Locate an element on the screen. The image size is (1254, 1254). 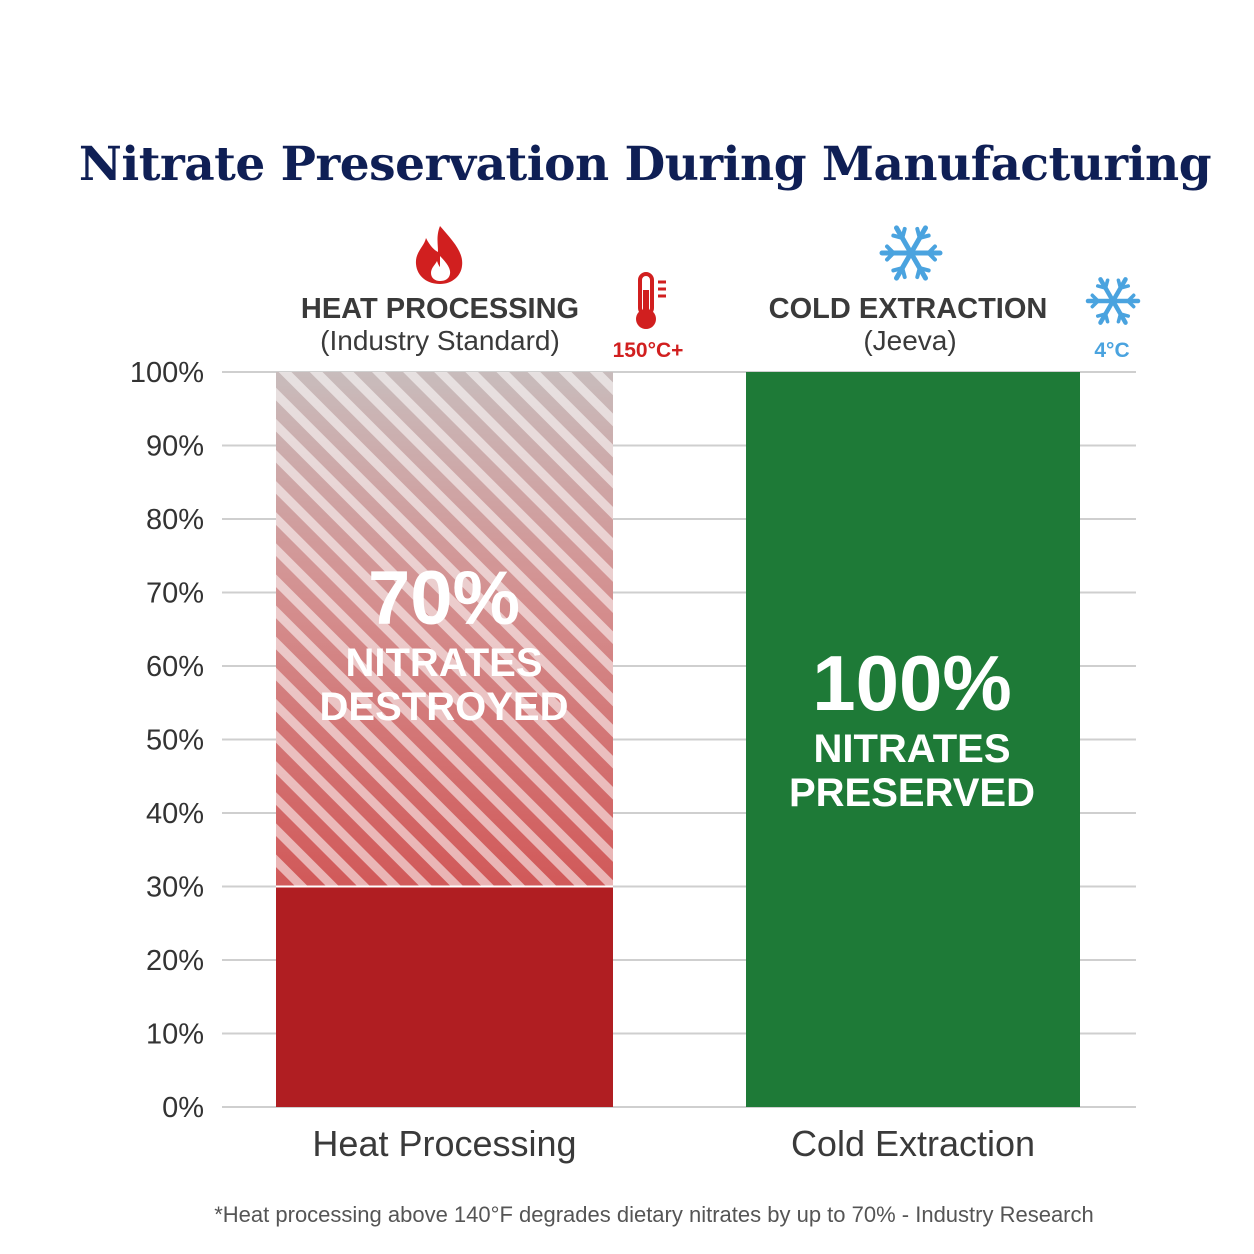
y-tick-label: 40% is located at coordinates (175, 814).